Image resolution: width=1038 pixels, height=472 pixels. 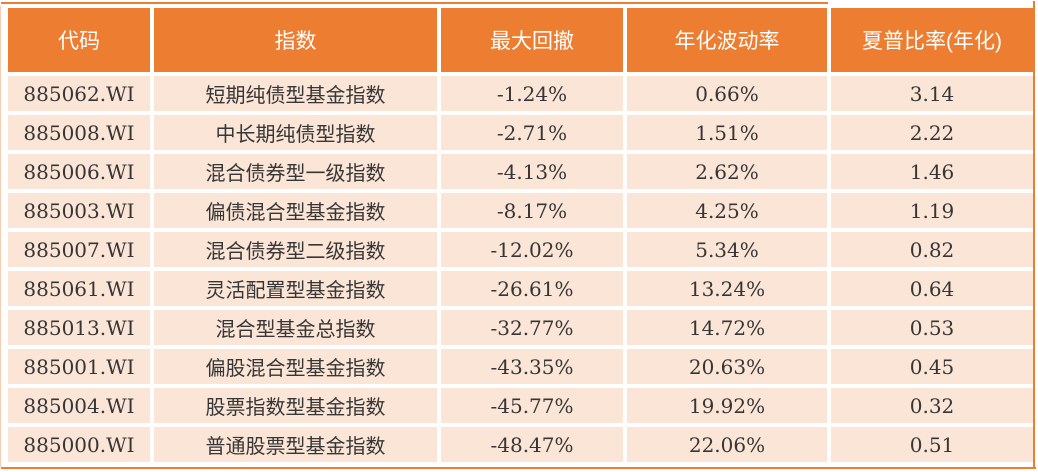 What do you see at coordinates (727, 288) in the screenshot?
I see `cell-annualized_volatility: 13.24%` at bounding box center [727, 288].